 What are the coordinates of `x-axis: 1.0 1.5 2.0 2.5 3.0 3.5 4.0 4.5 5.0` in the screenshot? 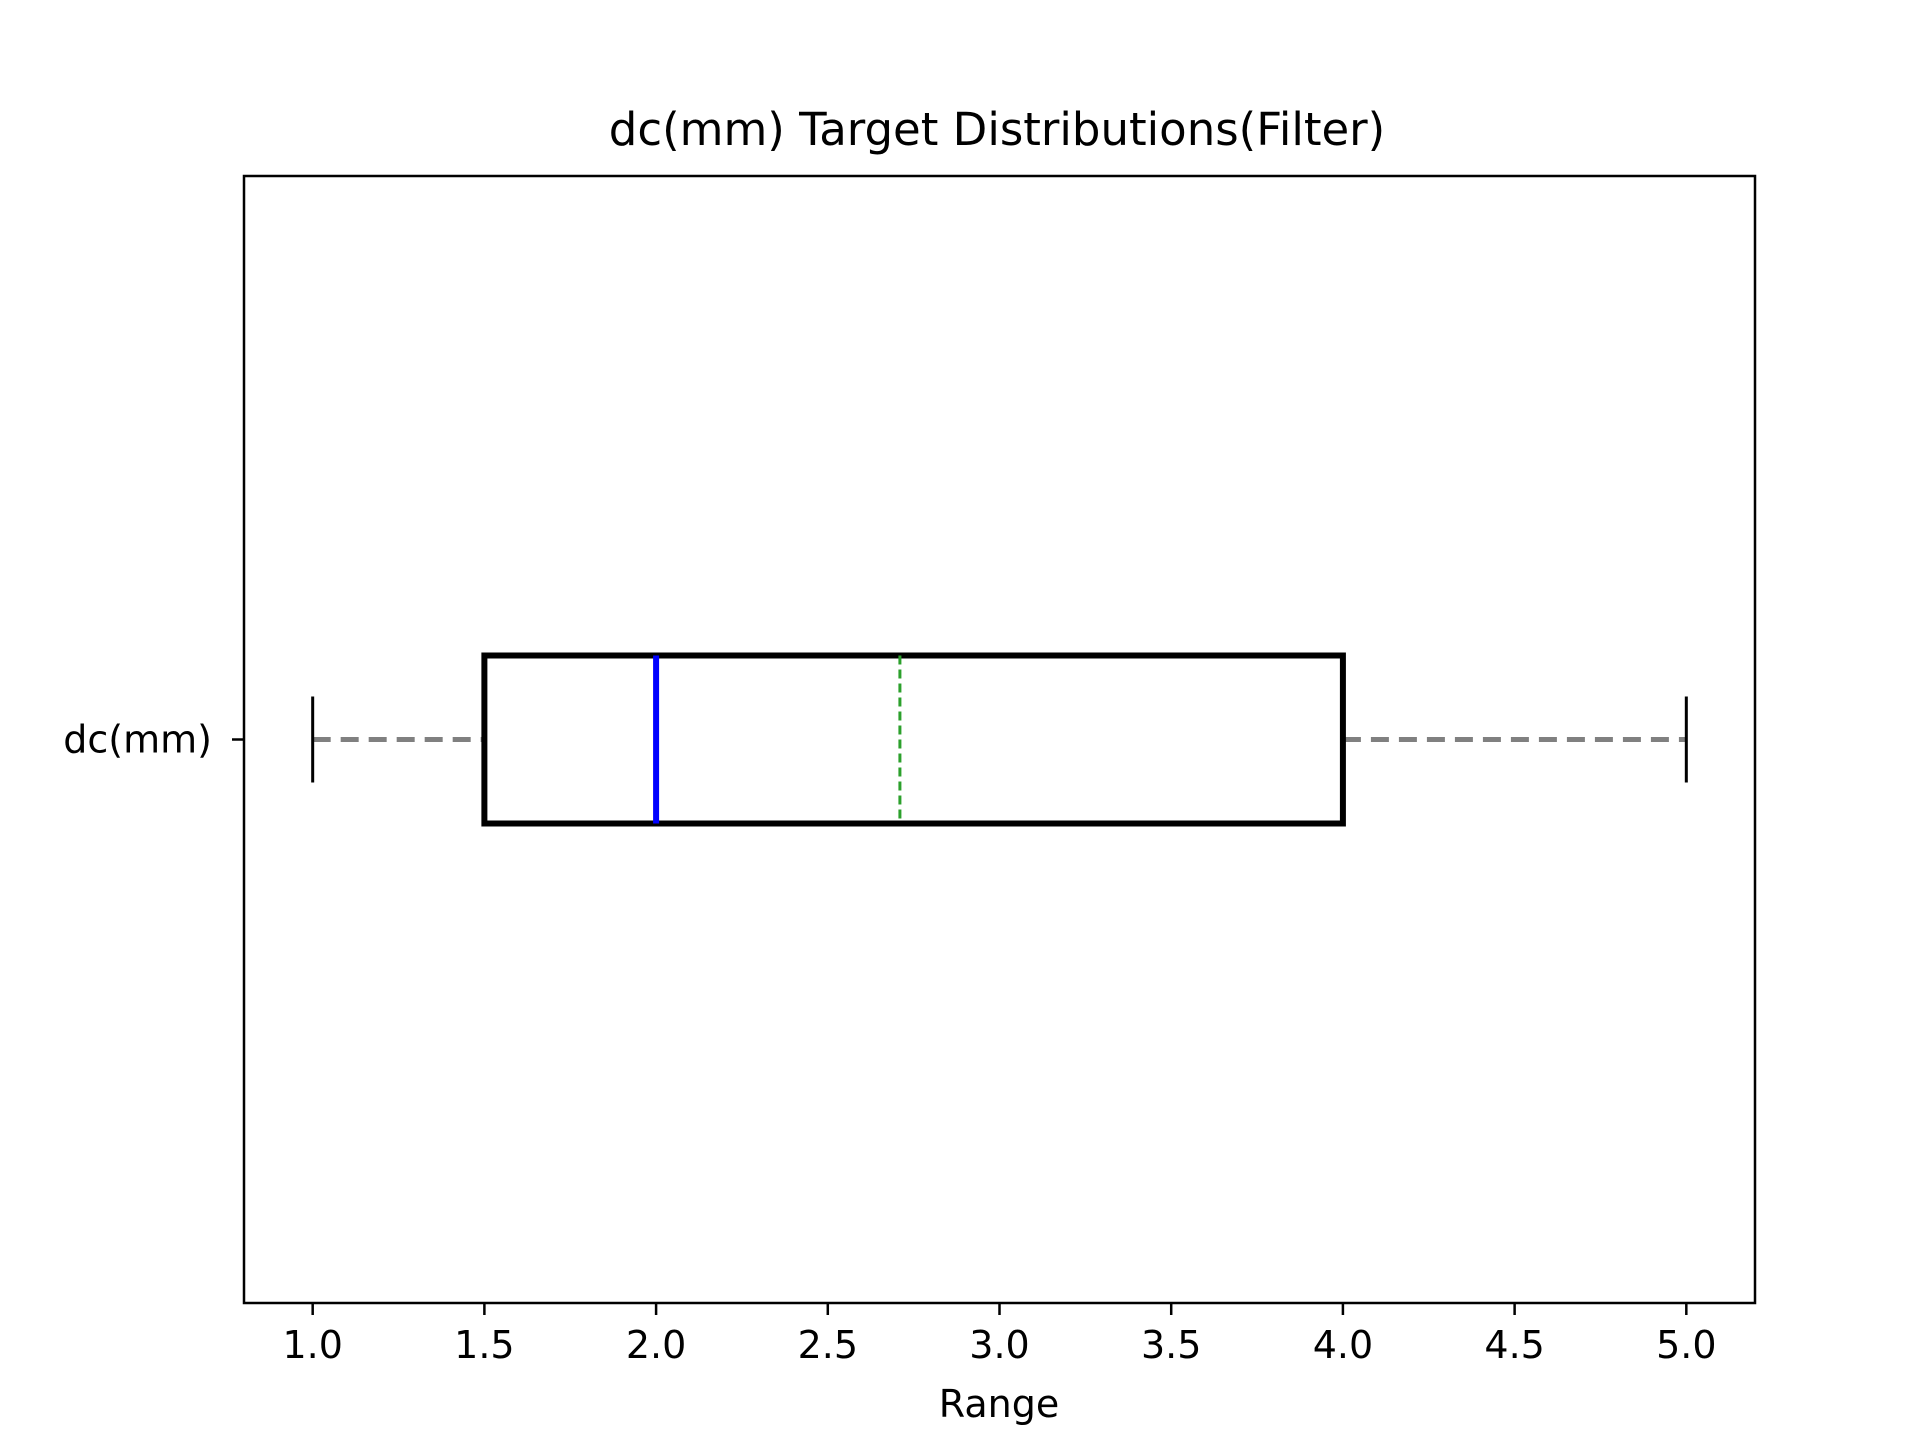 It's located at (999, 1335).